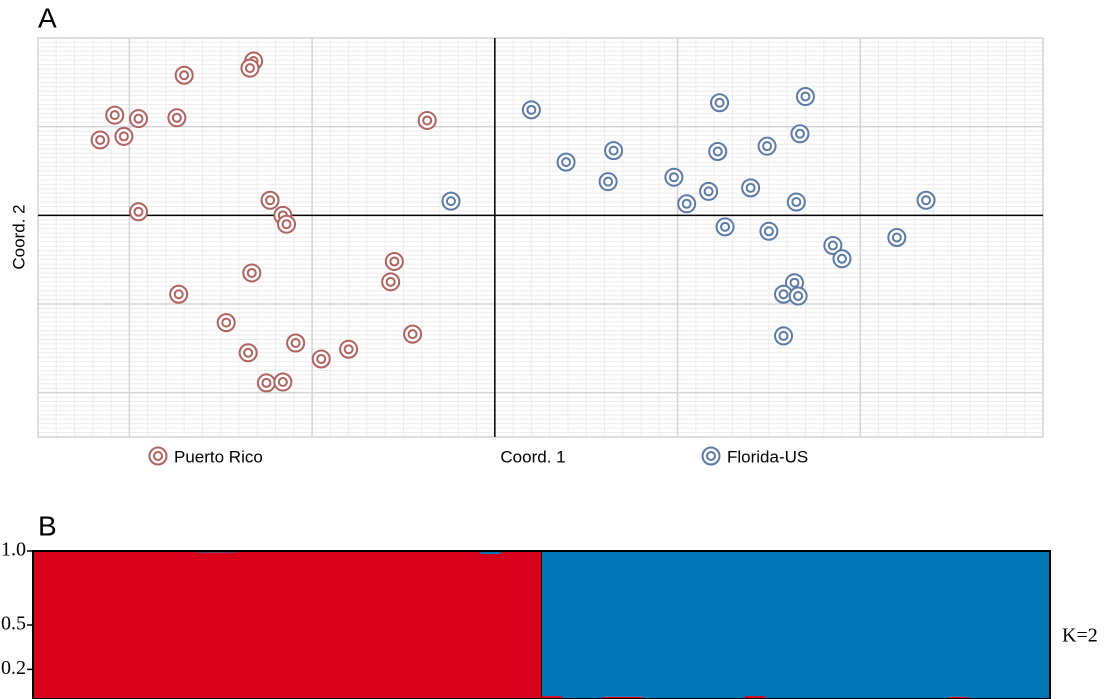 This screenshot has width=1120, height=699. Describe the element at coordinates (47, 17) in the screenshot. I see `panel-label: A` at that location.